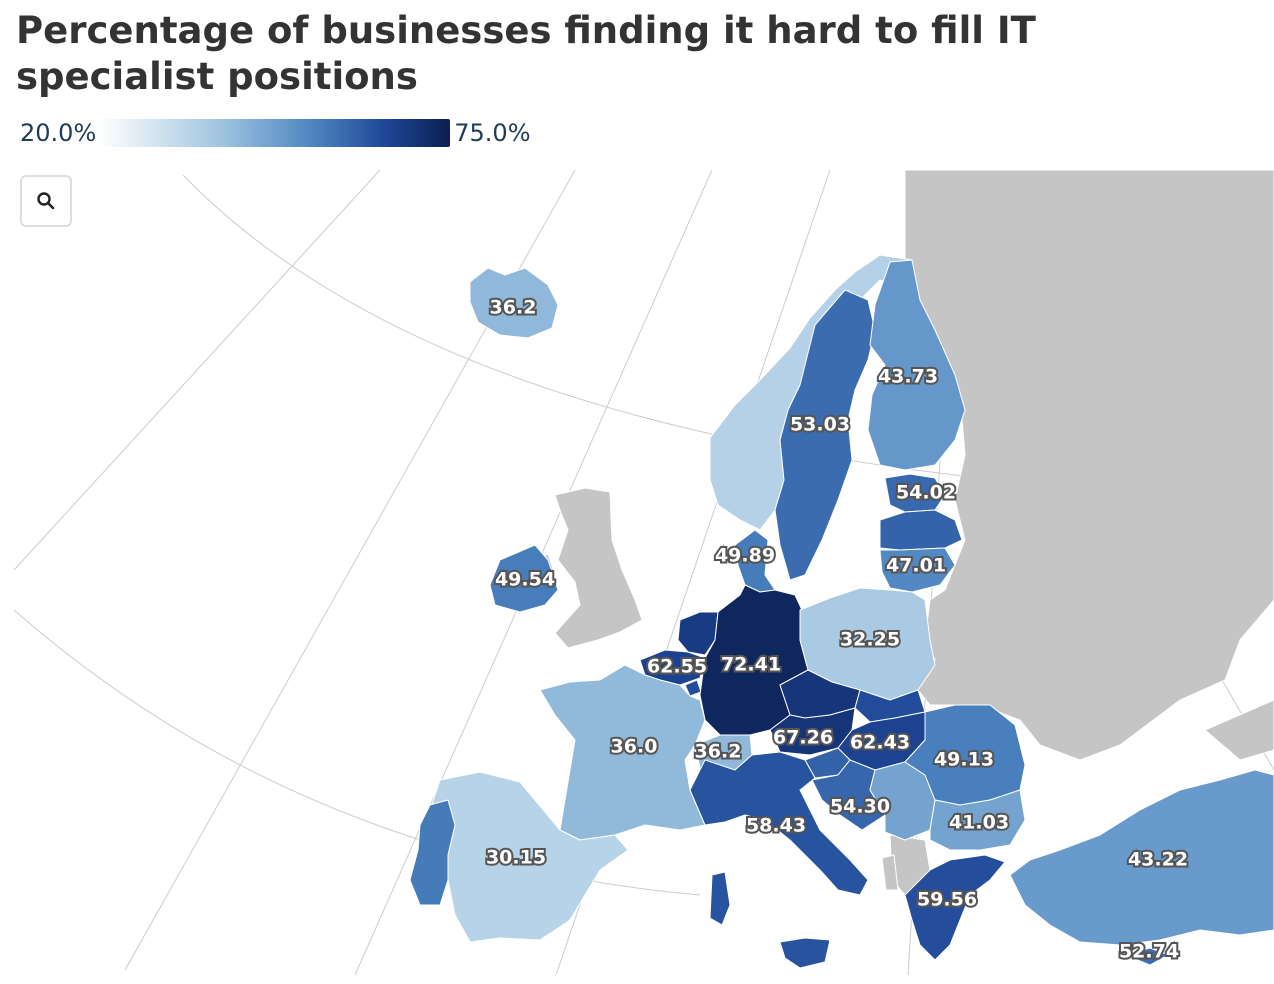 The width and height of the screenshot is (1274, 984). Describe the element at coordinates (516, 858) in the screenshot. I see `label-spain: 30.15` at that location.